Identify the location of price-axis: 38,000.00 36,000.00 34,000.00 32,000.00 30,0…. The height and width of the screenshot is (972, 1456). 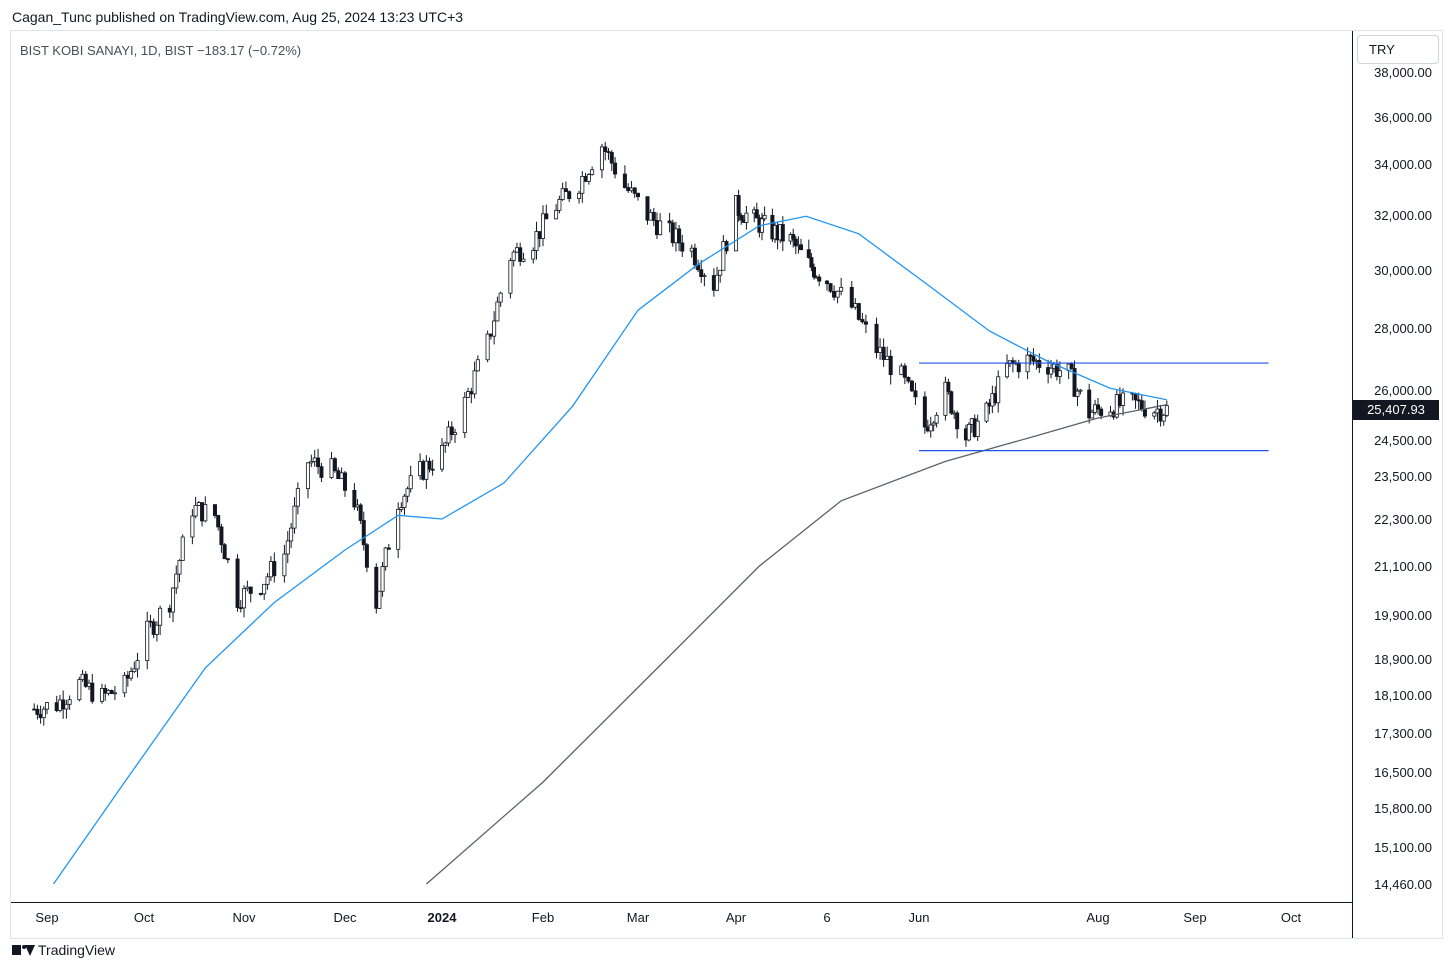
(1403, 478).